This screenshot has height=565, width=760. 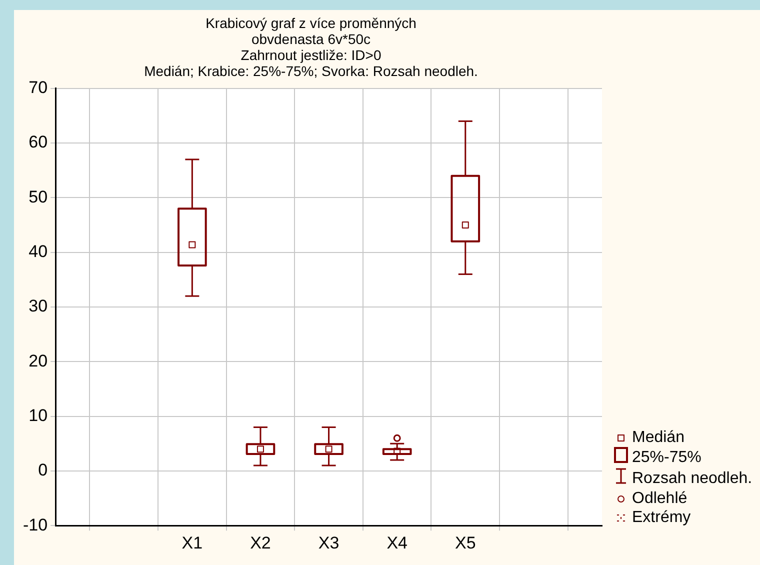 I want to click on text: Extrémy, so click(x=661, y=517).